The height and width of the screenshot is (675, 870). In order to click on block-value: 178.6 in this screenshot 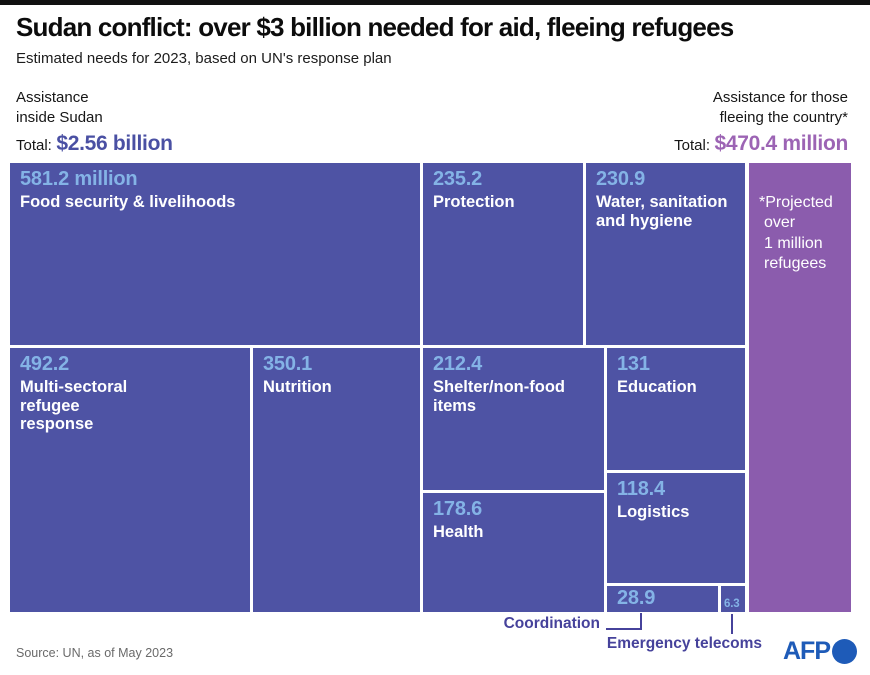, I will do `click(458, 509)`.